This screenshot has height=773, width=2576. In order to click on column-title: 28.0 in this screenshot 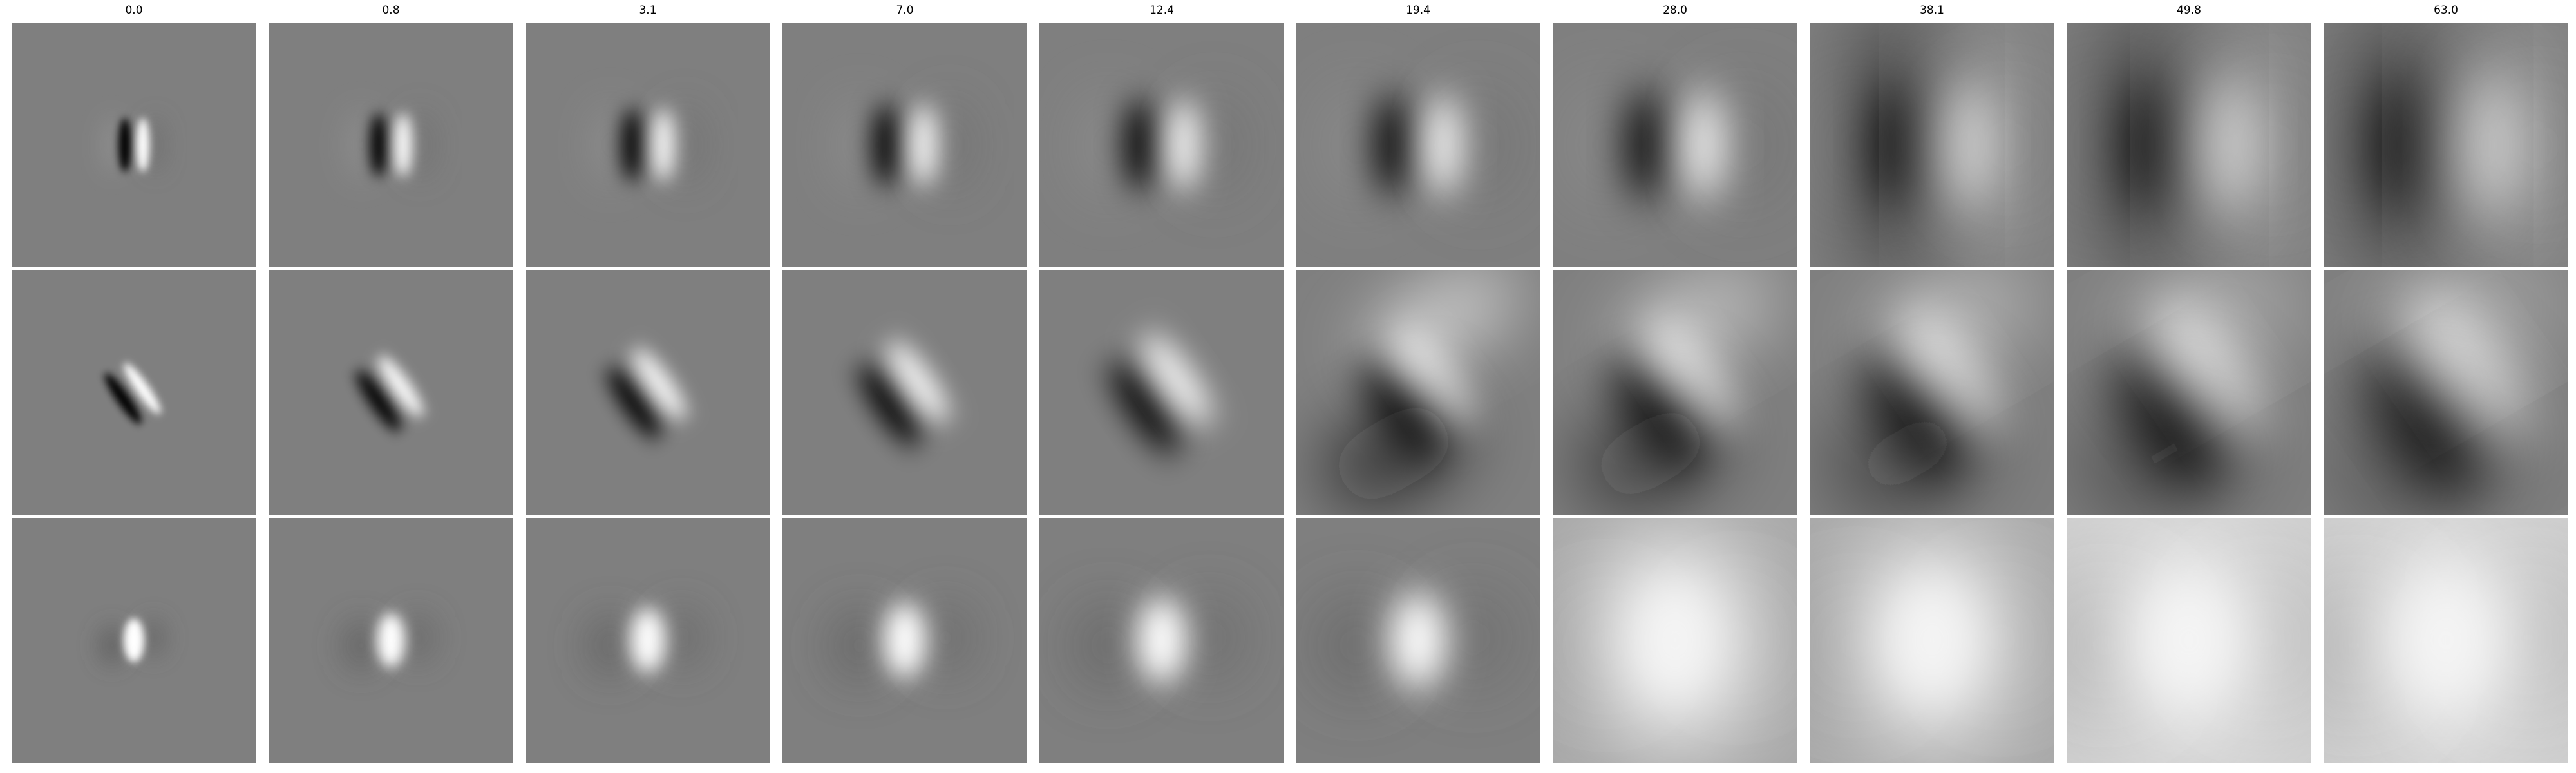, I will do `click(1675, 10)`.